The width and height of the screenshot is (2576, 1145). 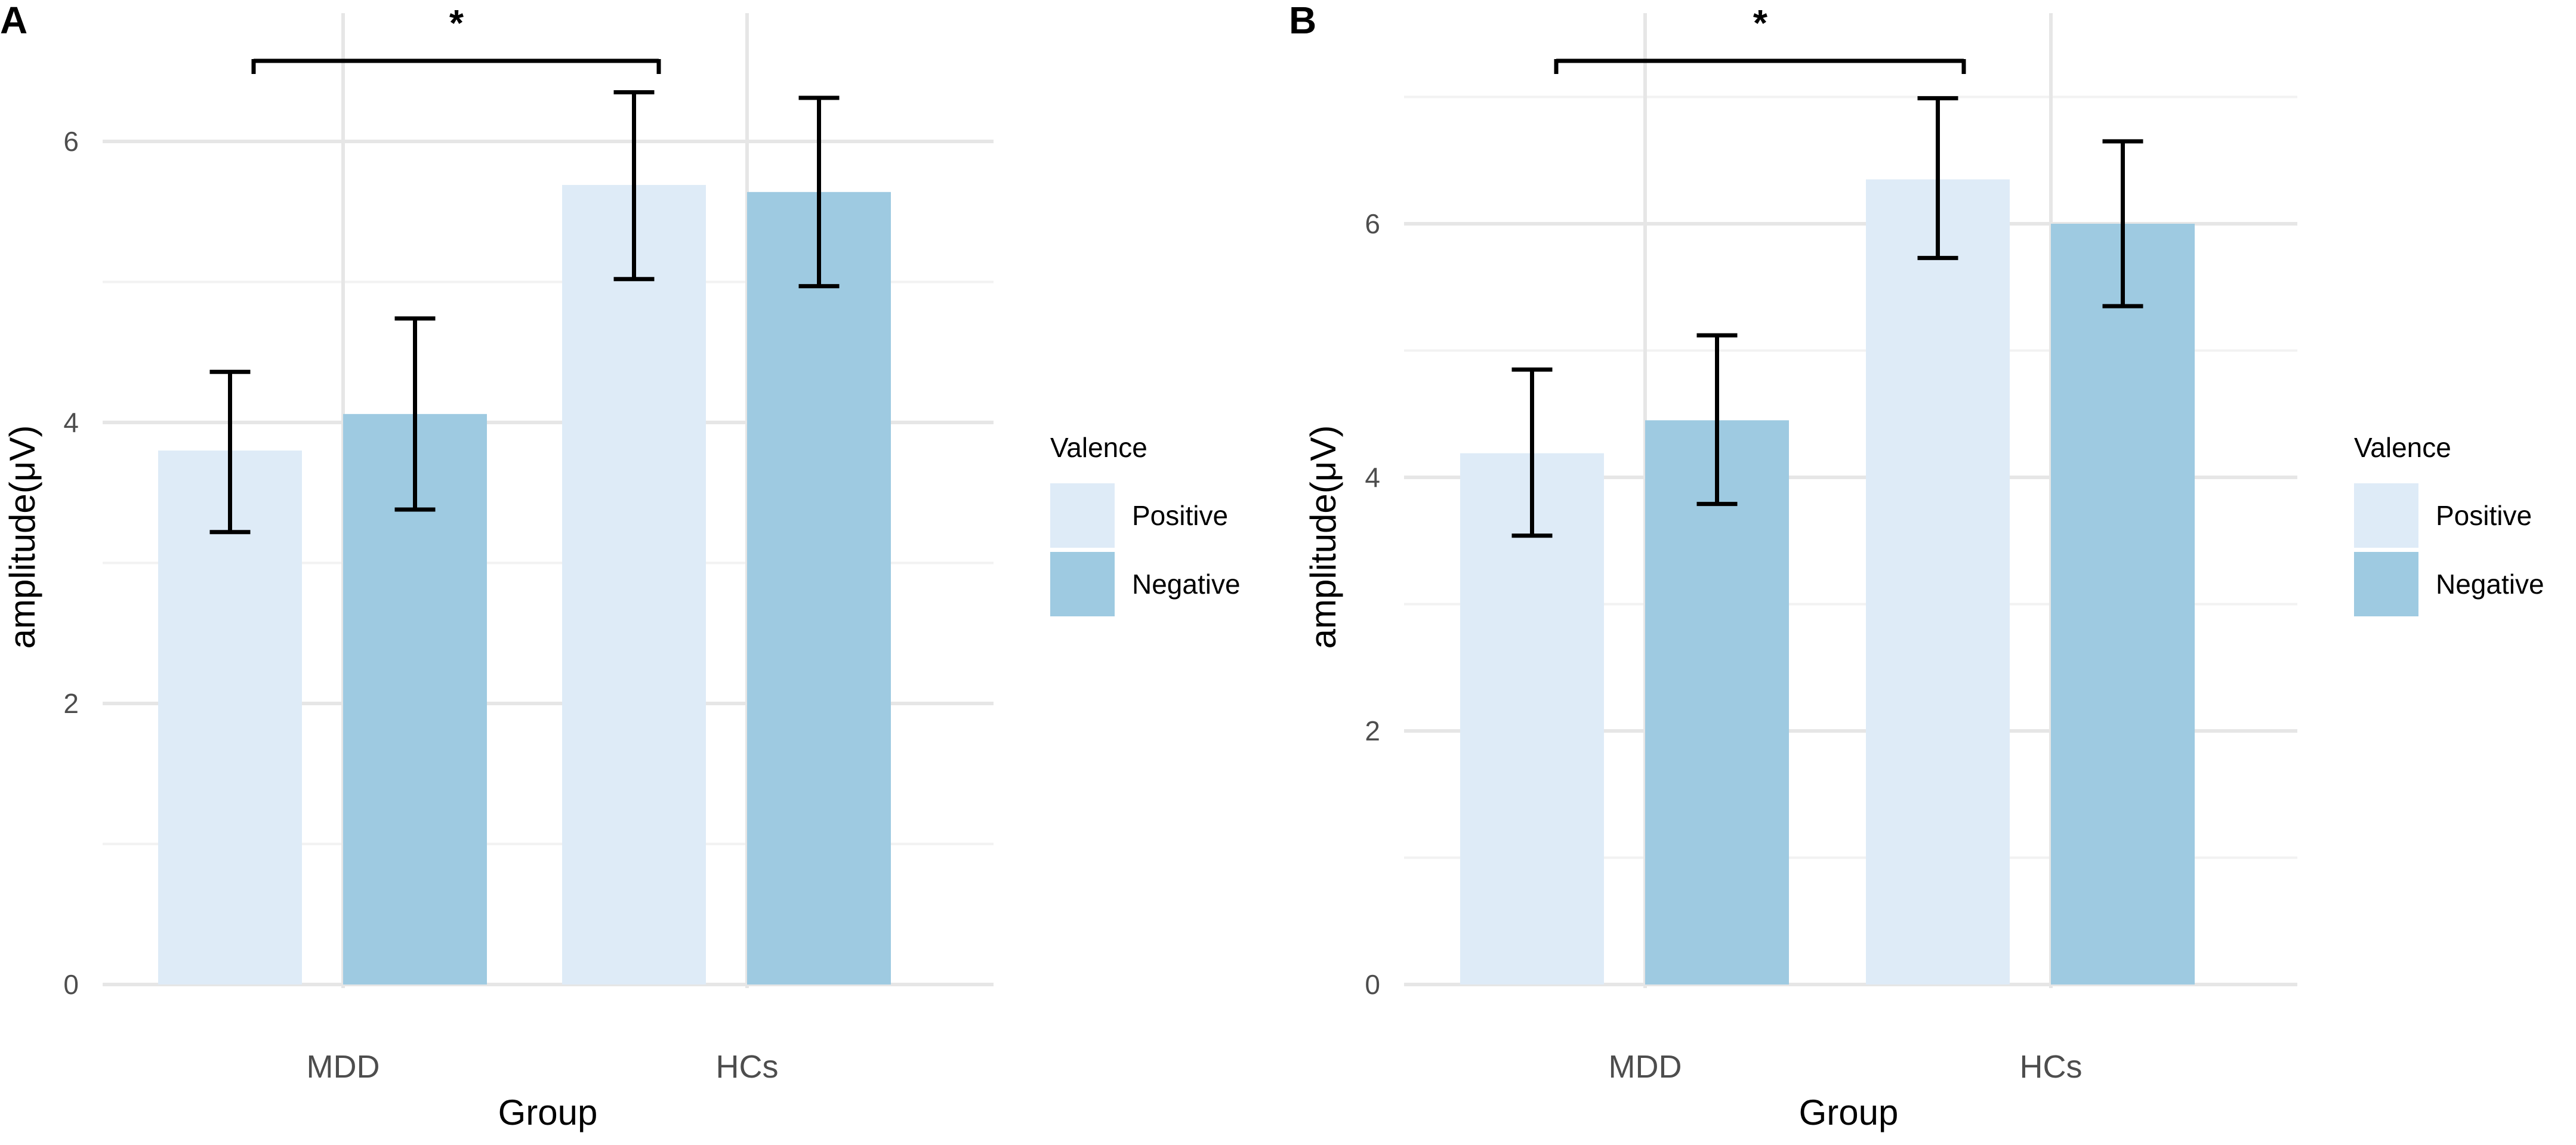 I want to click on bar-negative-mdd, so click(x=1717, y=702).